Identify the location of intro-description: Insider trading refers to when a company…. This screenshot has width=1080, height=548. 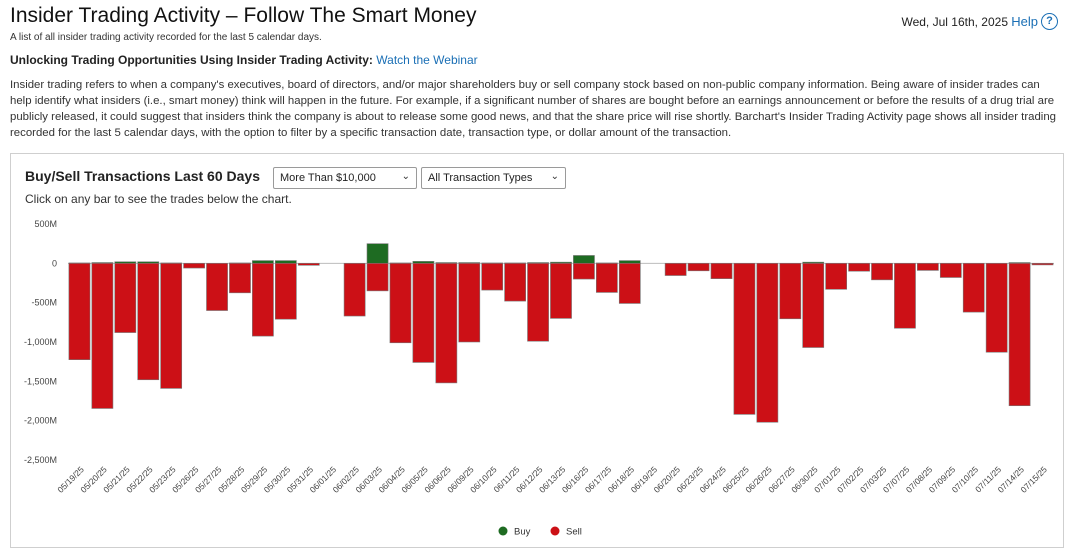
(533, 109).